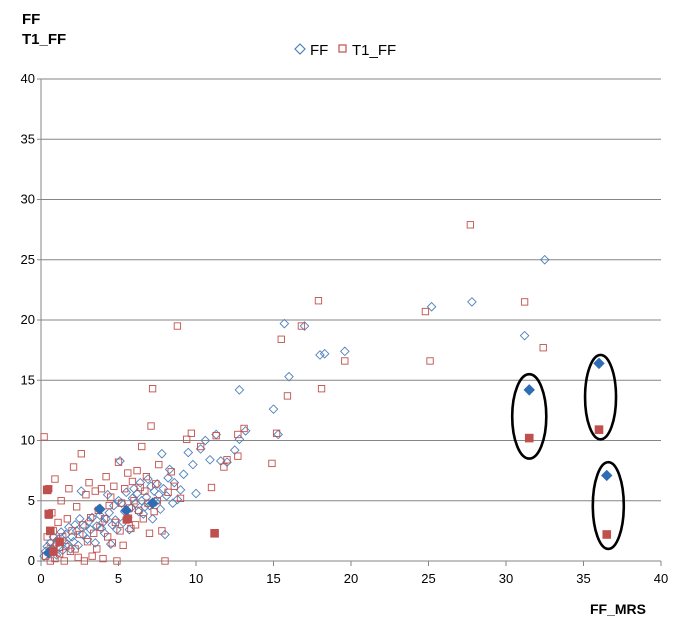  What do you see at coordinates (28, 199) in the screenshot?
I see `y-tick-label-30: 30` at bounding box center [28, 199].